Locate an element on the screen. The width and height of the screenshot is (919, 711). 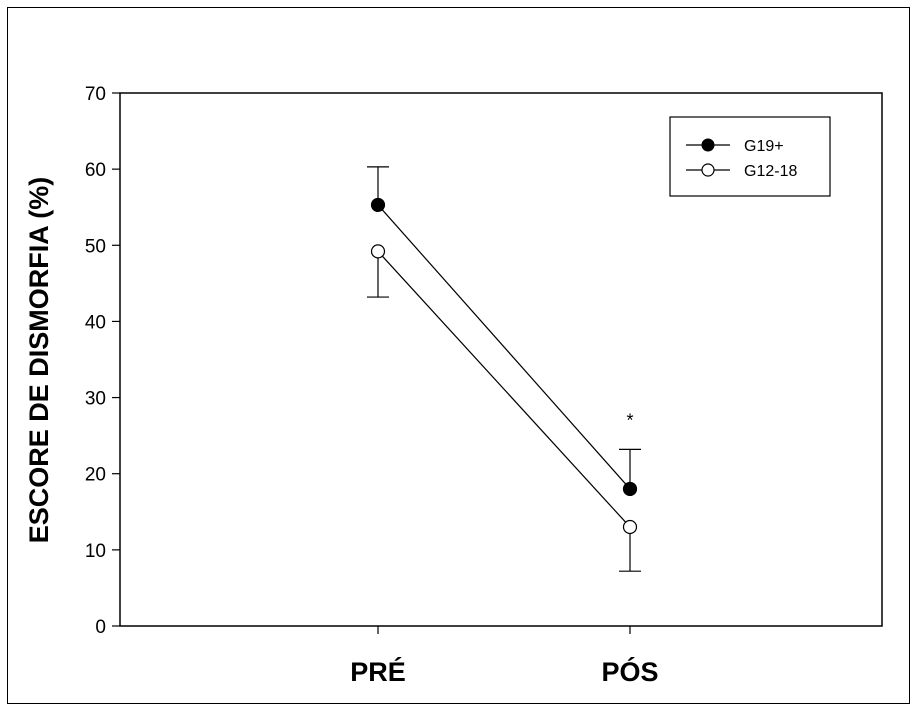
legend-label-g12: G12-18 is located at coordinates (770, 171).